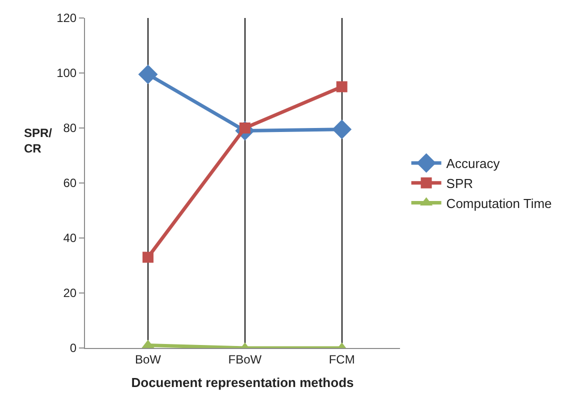 The width and height of the screenshot is (586, 417). Describe the element at coordinates (148, 359) in the screenshot. I see `x-tick-label: BoW` at that location.